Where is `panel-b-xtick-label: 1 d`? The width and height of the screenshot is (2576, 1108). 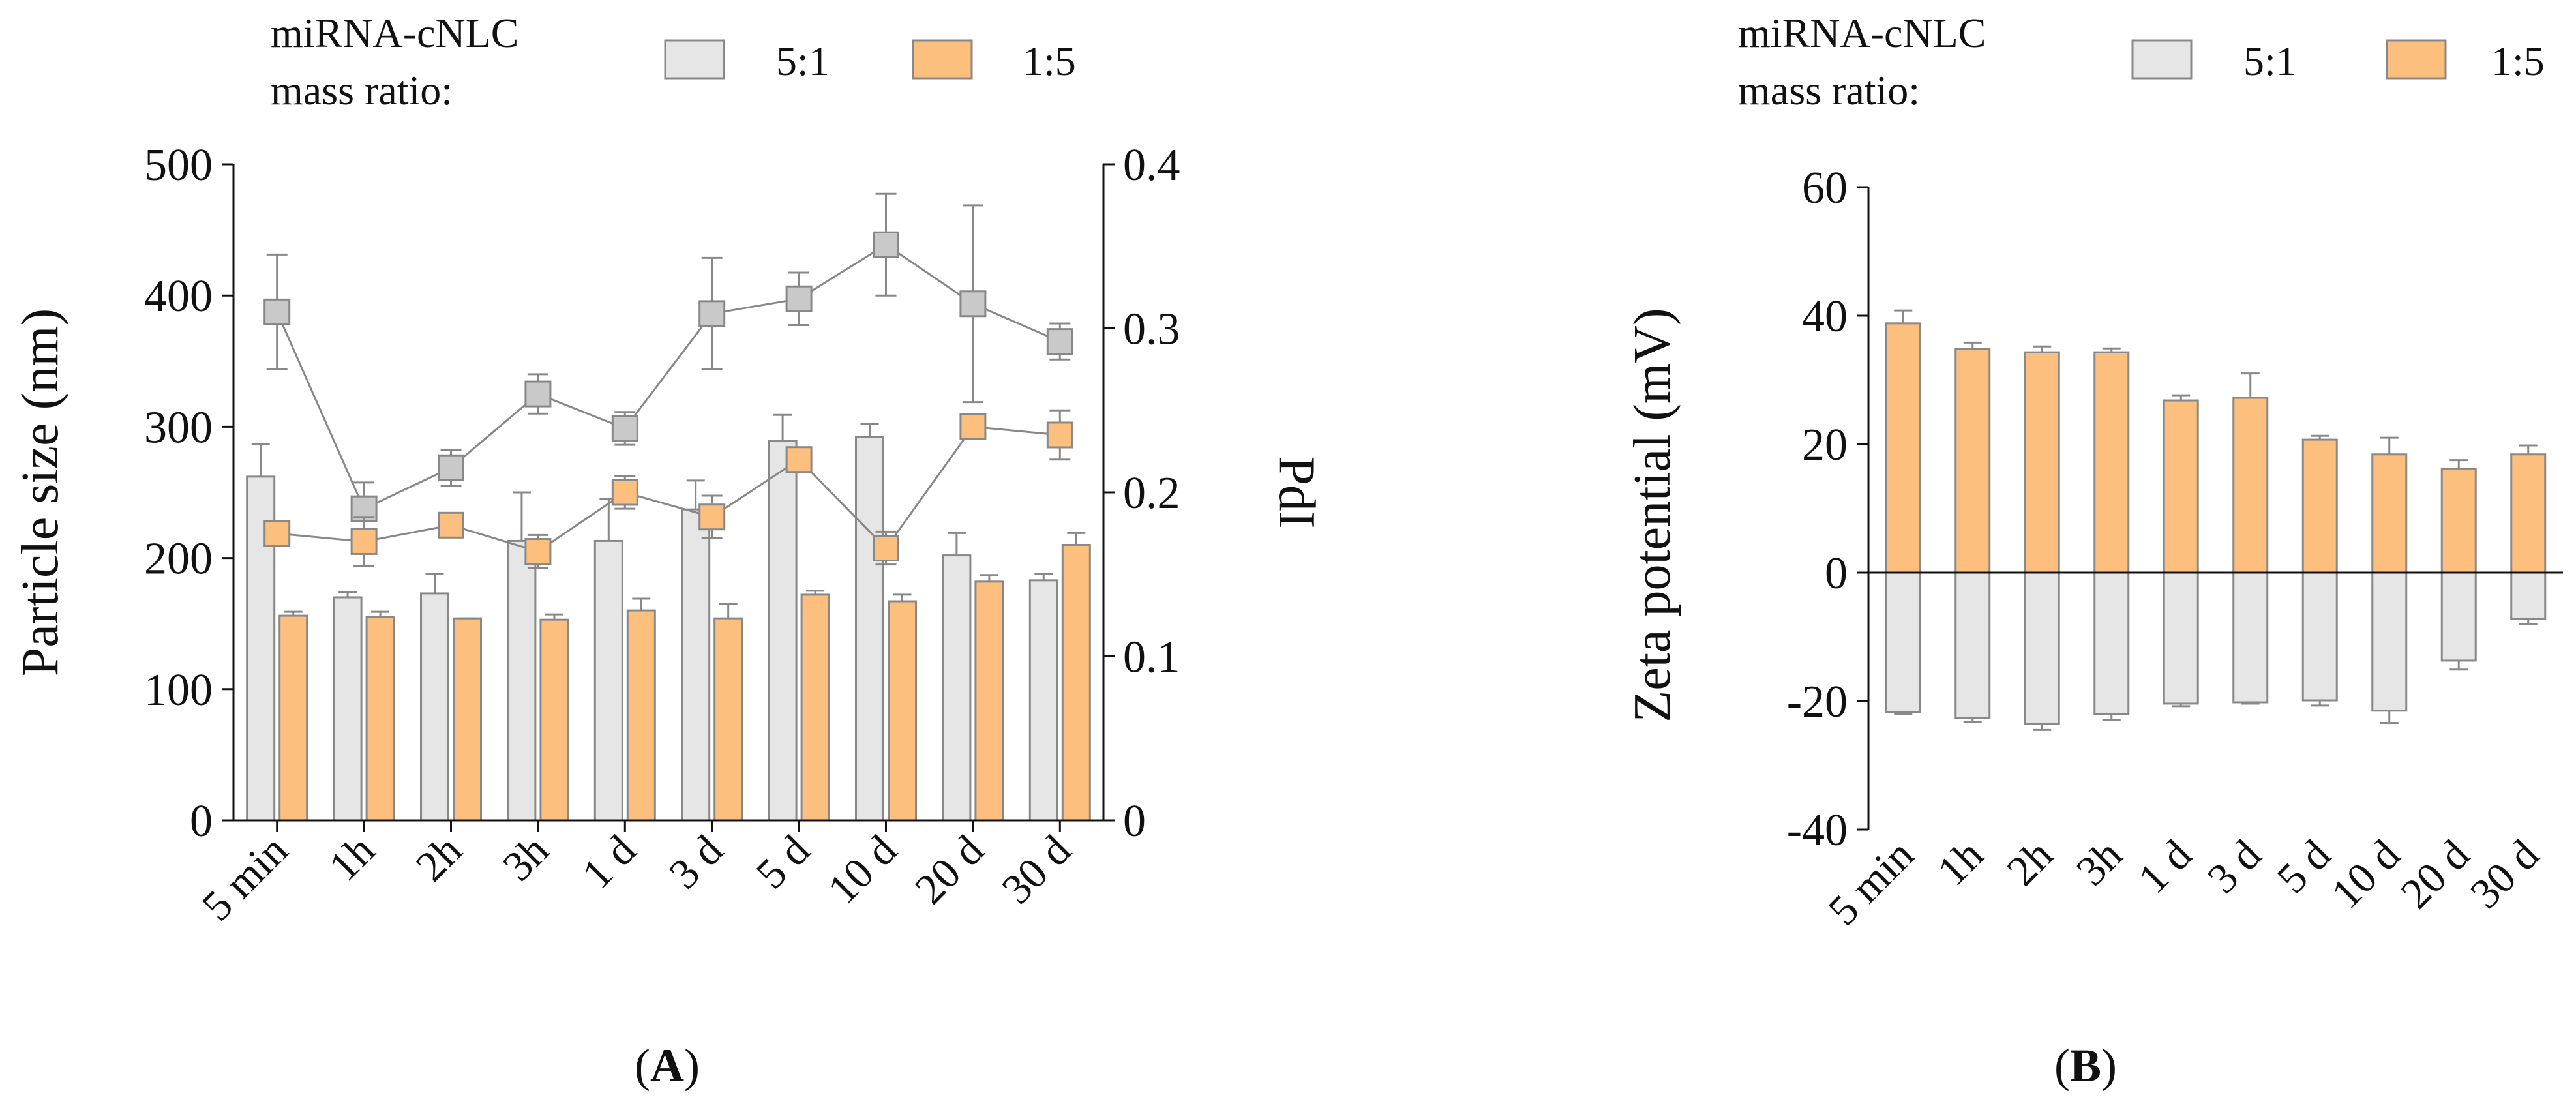
panel-b-xtick-label: 1 d is located at coordinates (2165, 867).